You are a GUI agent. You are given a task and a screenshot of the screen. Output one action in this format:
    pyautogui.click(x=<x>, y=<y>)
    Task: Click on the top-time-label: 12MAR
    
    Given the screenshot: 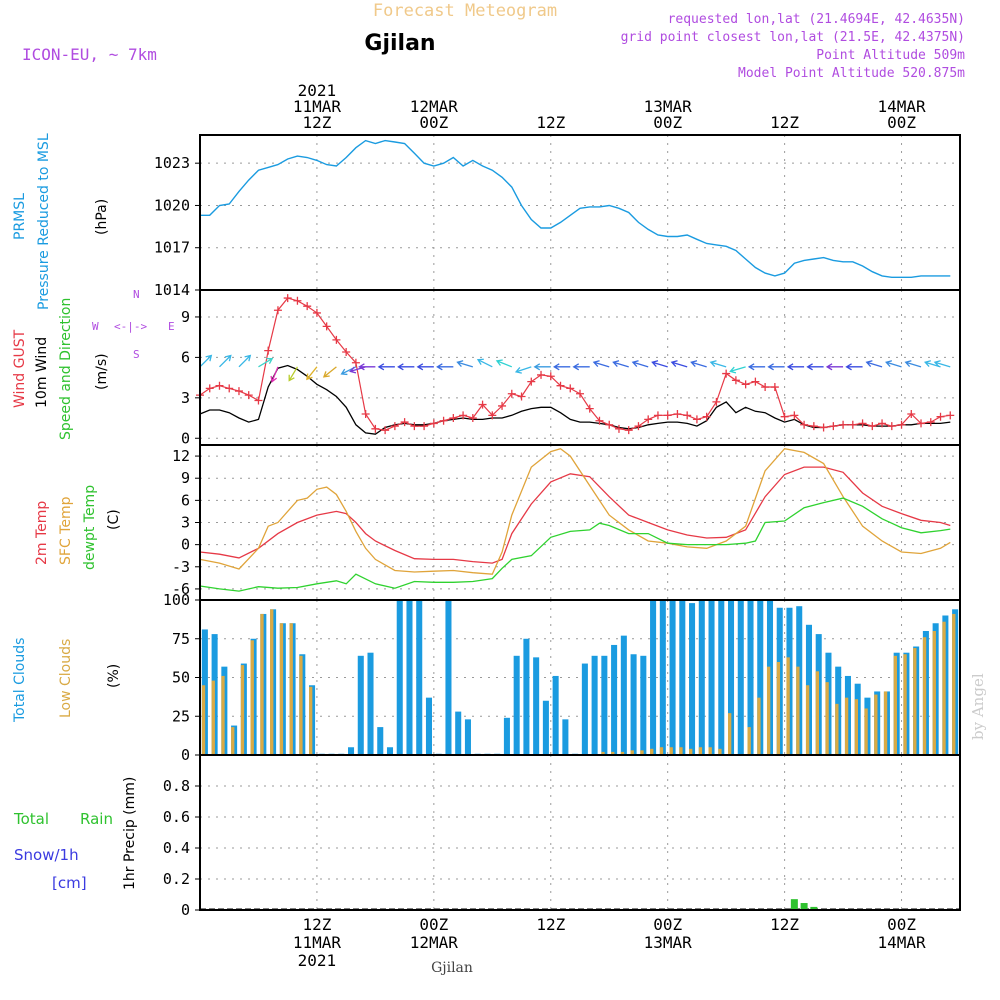 What is the action you would take?
    pyautogui.click(x=434, y=106)
    